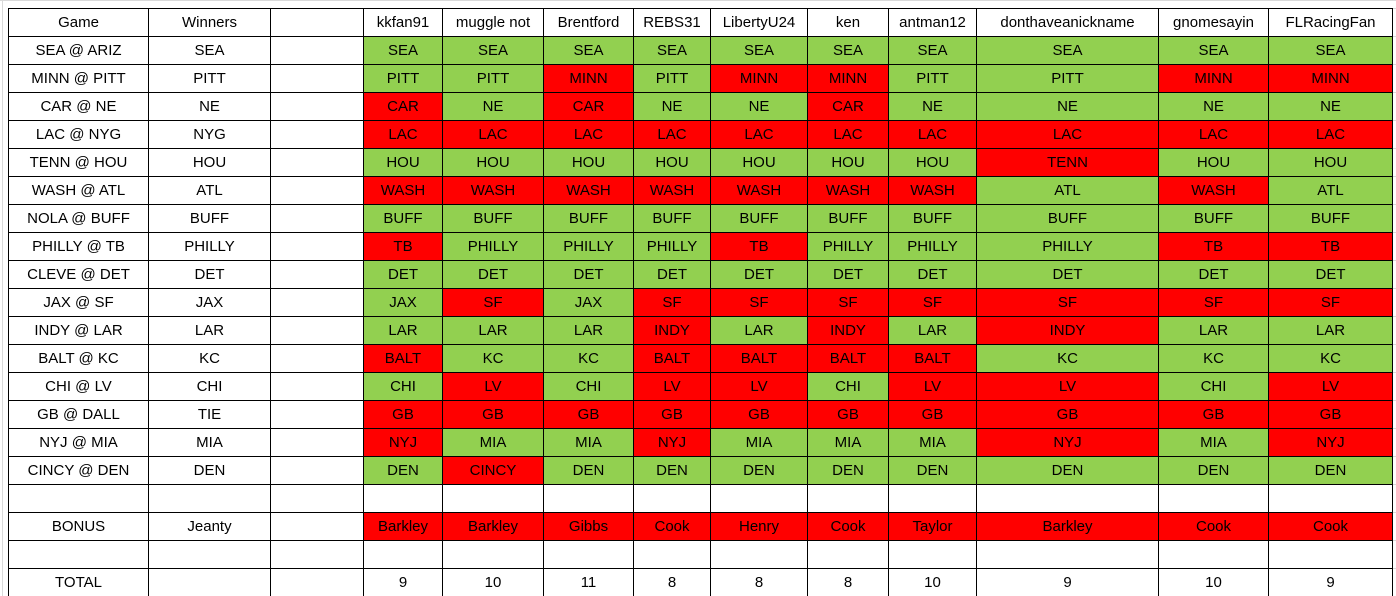 The width and height of the screenshot is (1396, 596). I want to click on pick-cell: PITT, so click(672, 78).